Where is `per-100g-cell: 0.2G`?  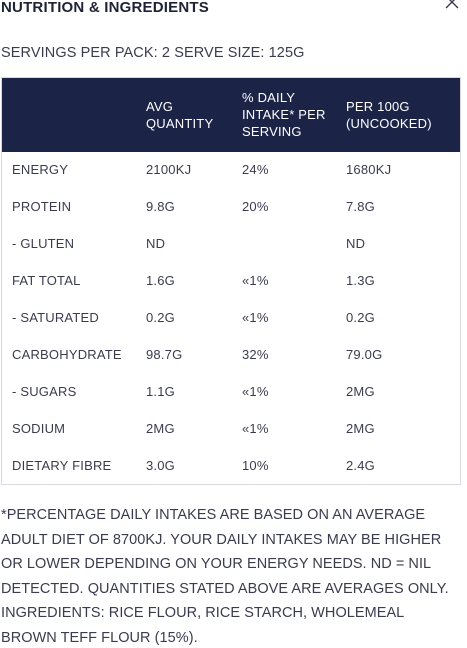
per-100g-cell: 0.2G is located at coordinates (360, 317).